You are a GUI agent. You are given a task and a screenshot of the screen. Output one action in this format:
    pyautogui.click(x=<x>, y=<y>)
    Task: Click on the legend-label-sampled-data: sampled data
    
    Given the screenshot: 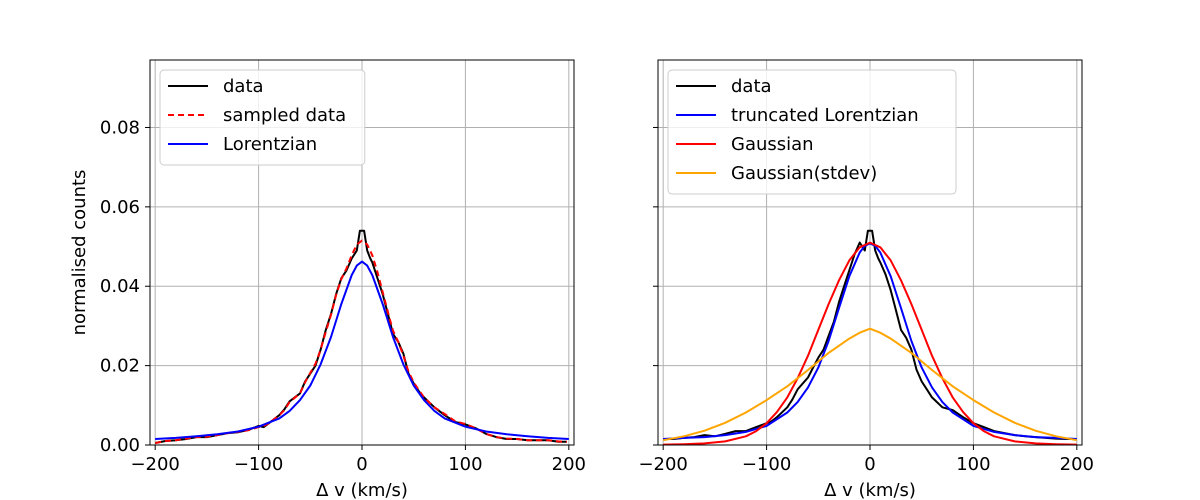 What is the action you would take?
    pyautogui.click(x=284, y=115)
    